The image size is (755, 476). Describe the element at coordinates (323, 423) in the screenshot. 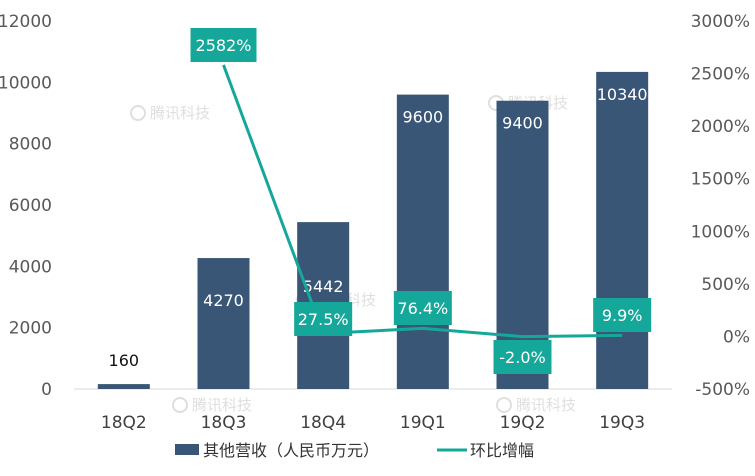

I see `x-category-label: 18Q4` at that location.